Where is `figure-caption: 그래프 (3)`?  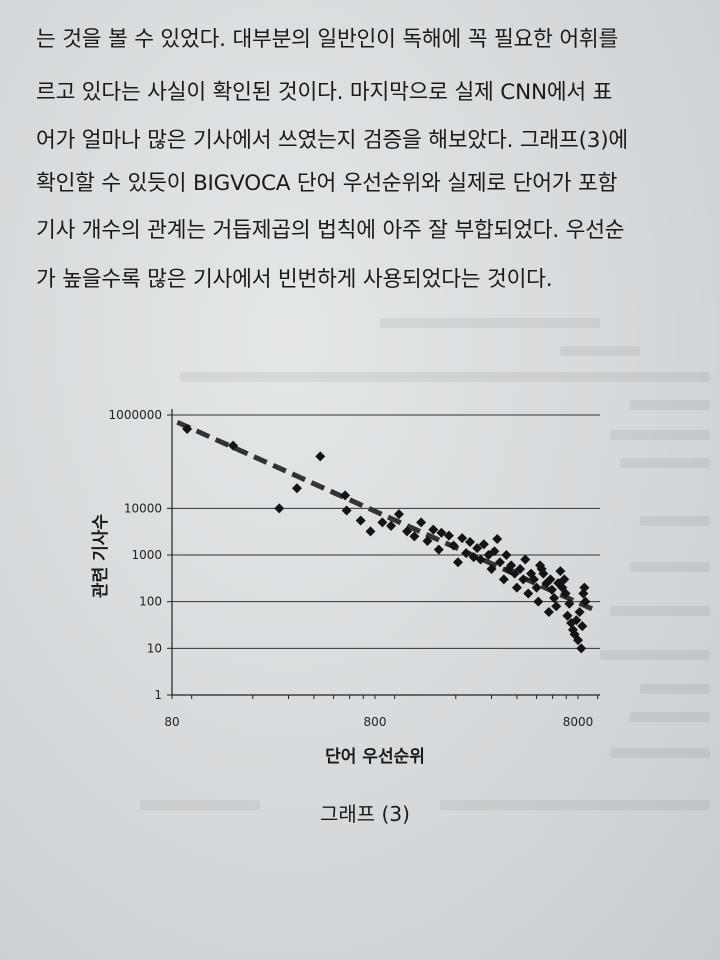
figure-caption: 그래프 (3) is located at coordinates (365, 814).